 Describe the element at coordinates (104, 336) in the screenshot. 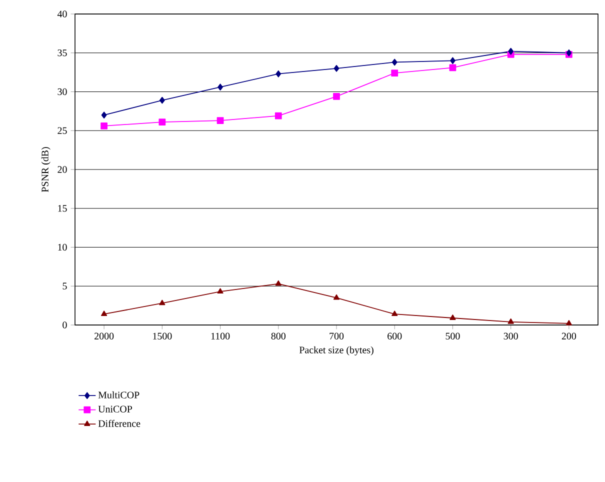

I see `x-tick-label: 2000` at that location.